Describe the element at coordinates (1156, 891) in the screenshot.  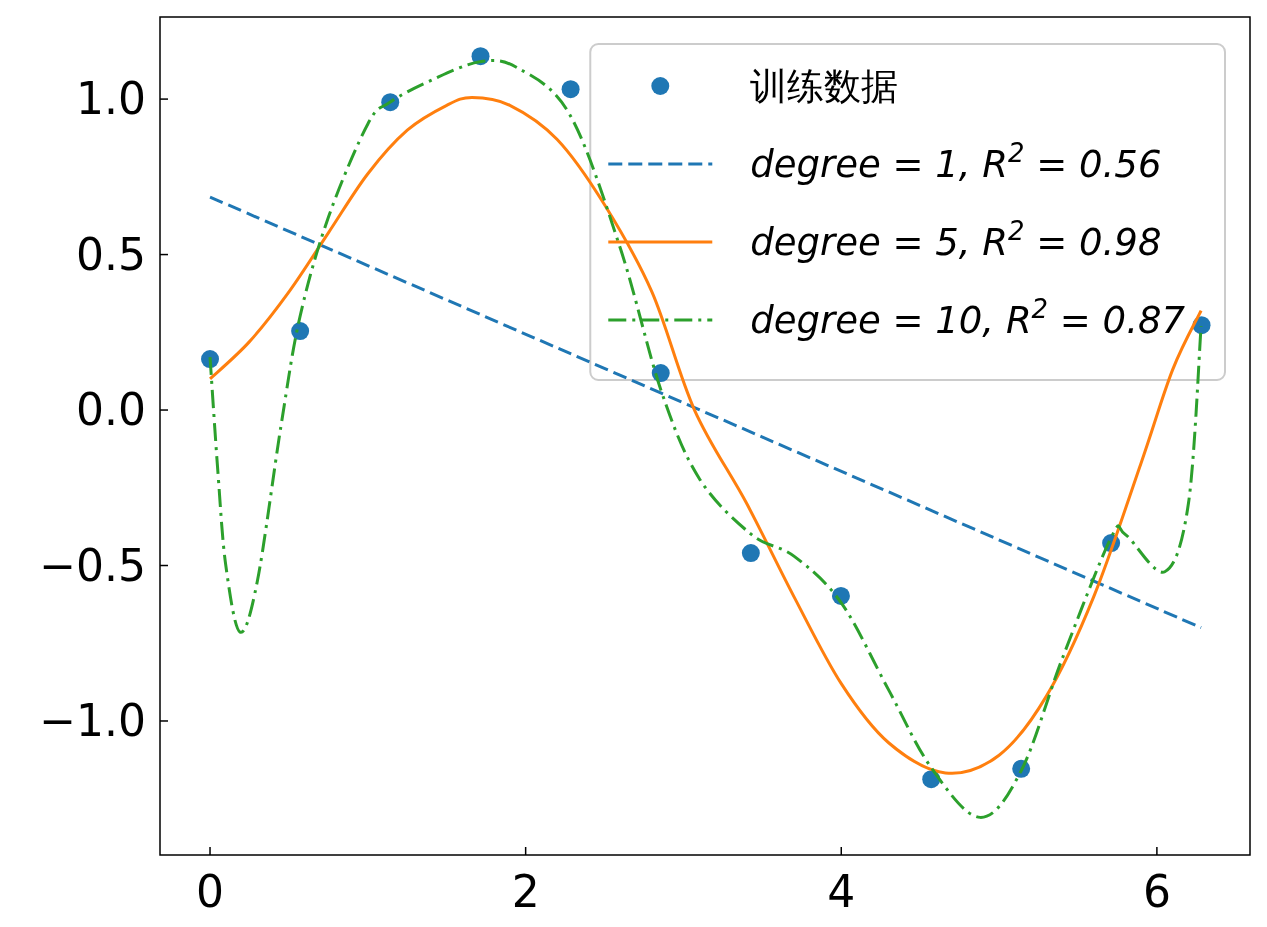
I see `x-tick-label: 6` at that location.